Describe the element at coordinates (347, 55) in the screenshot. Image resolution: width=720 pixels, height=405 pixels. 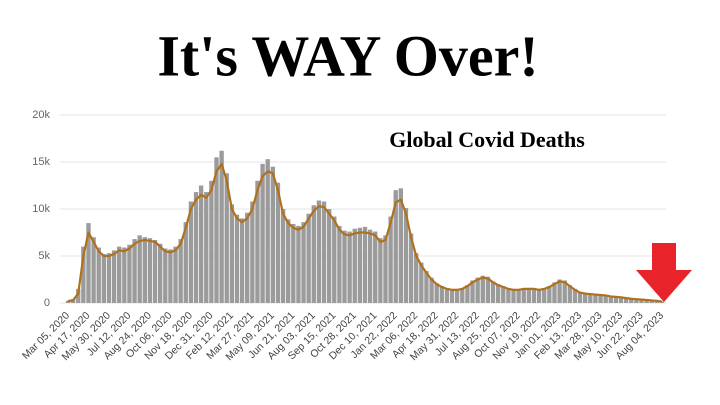
I see `chart-title: It's WAY Over!` at that location.